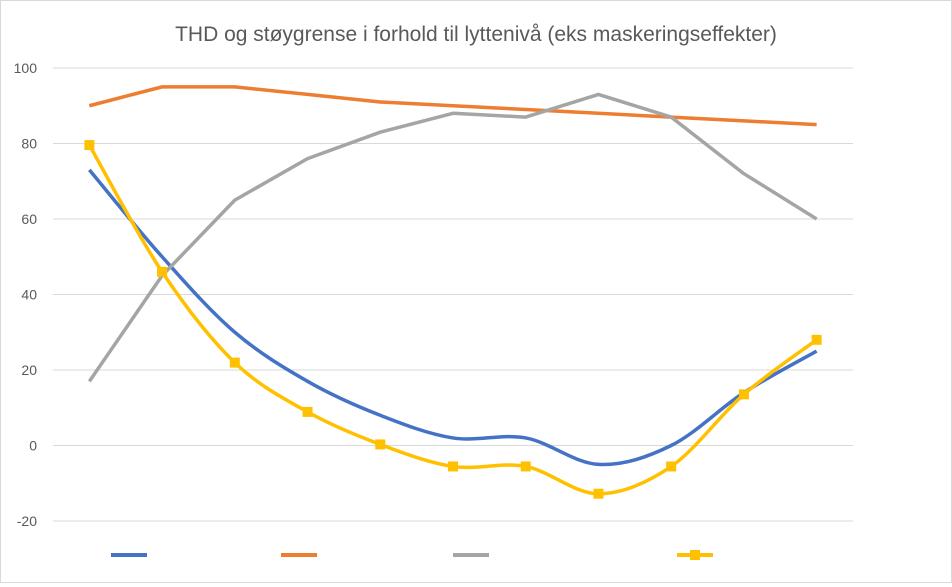 This screenshot has width=952, height=587. I want to click on left-tick-label: 100, so click(26, 68).